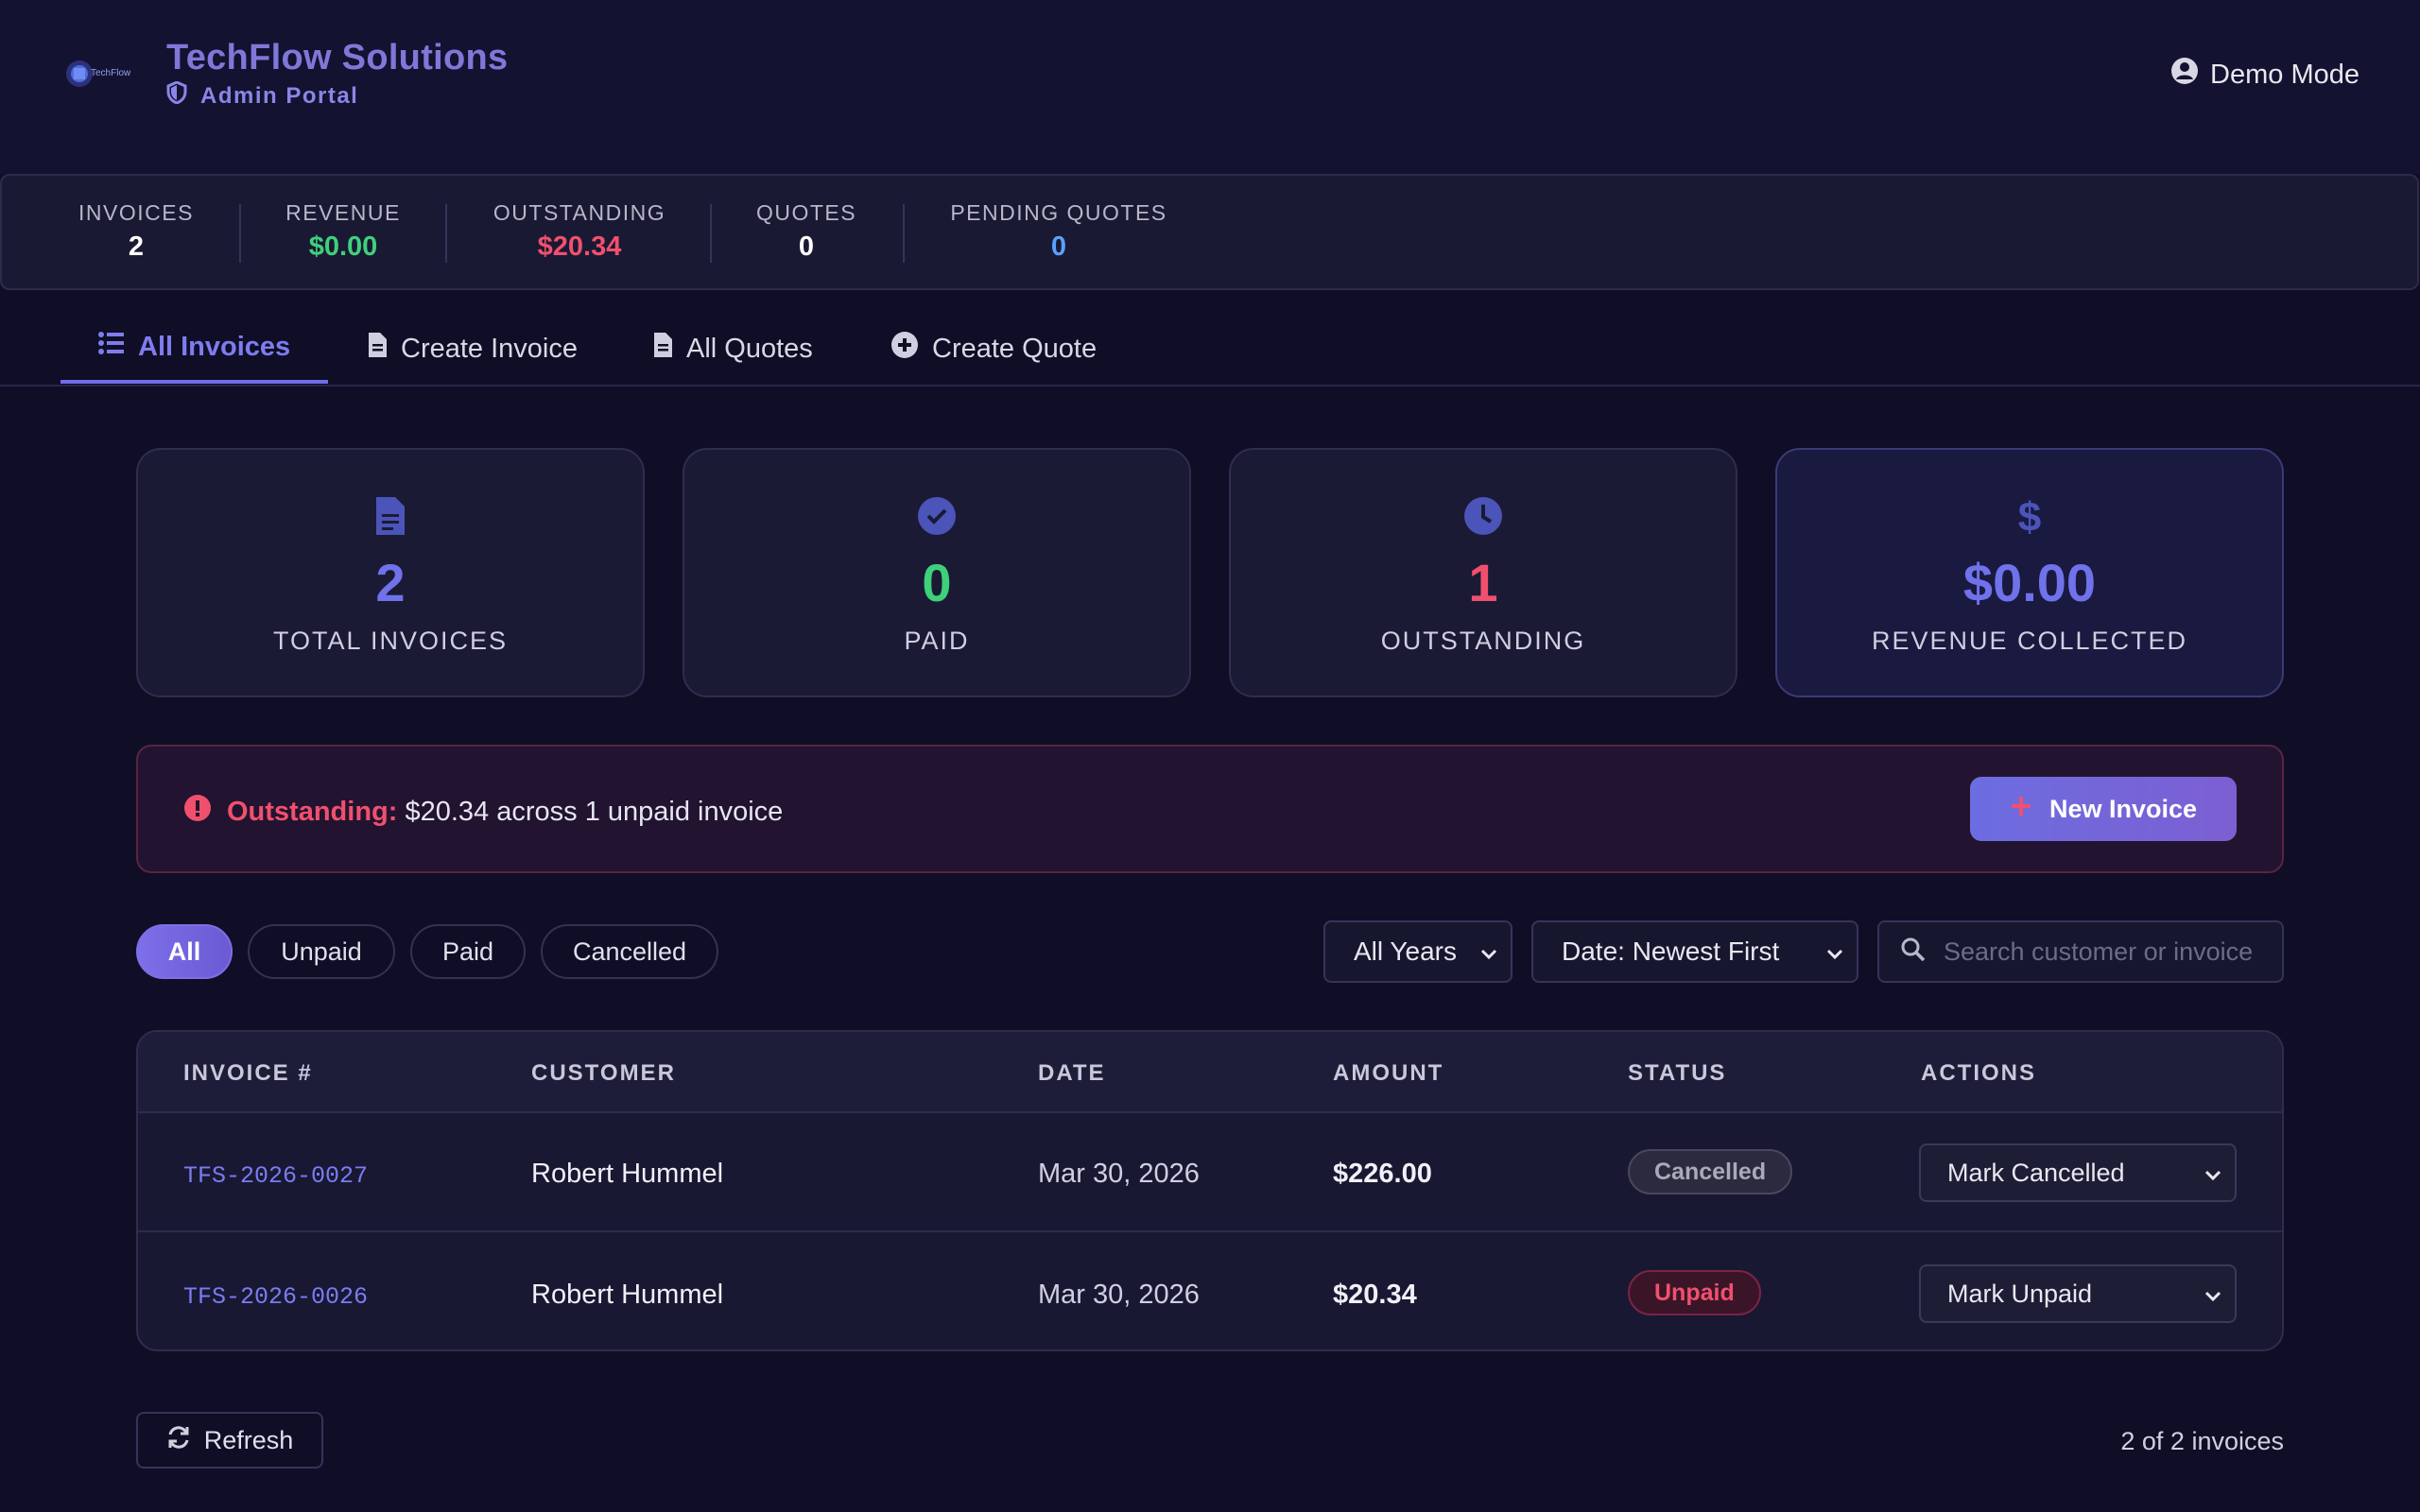 The width and height of the screenshot is (2420, 1512). Describe the element at coordinates (391, 517) in the screenshot. I see `invoice-icon` at that location.